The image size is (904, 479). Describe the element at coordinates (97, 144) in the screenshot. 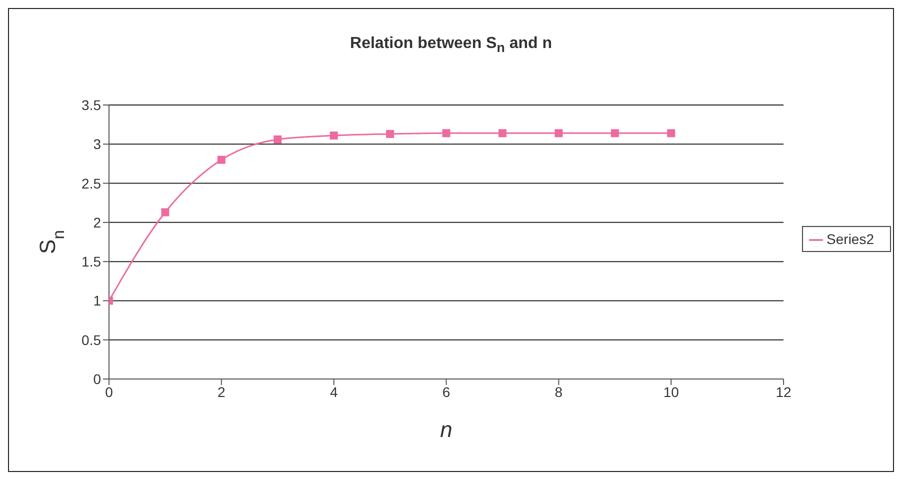

I see `y-tick-label: 3` at that location.